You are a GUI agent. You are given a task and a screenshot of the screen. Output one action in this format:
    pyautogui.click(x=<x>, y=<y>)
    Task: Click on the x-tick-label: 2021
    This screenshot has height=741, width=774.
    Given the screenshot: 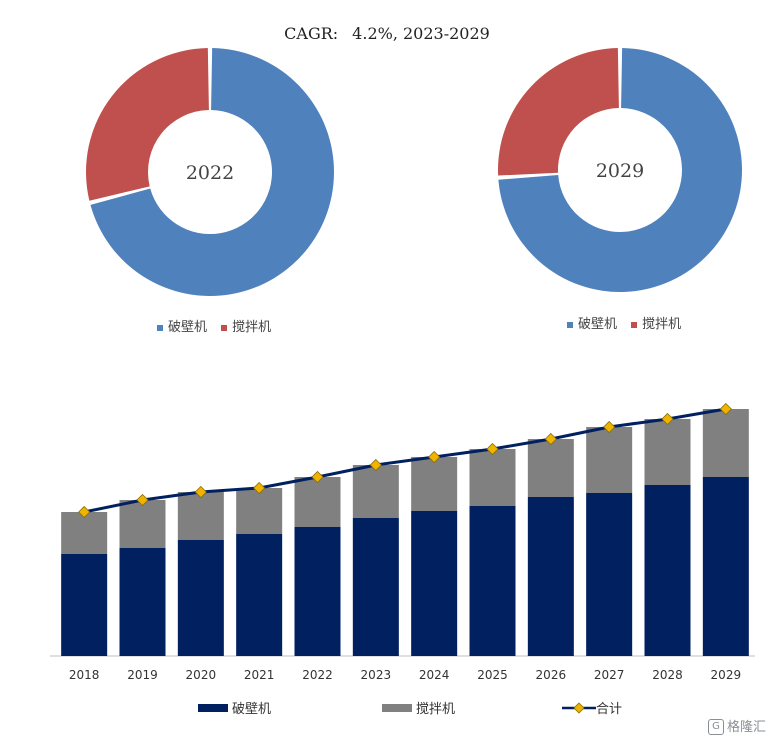 What is the action you would take?
    pyautogui.click(x=259, y=675)
    